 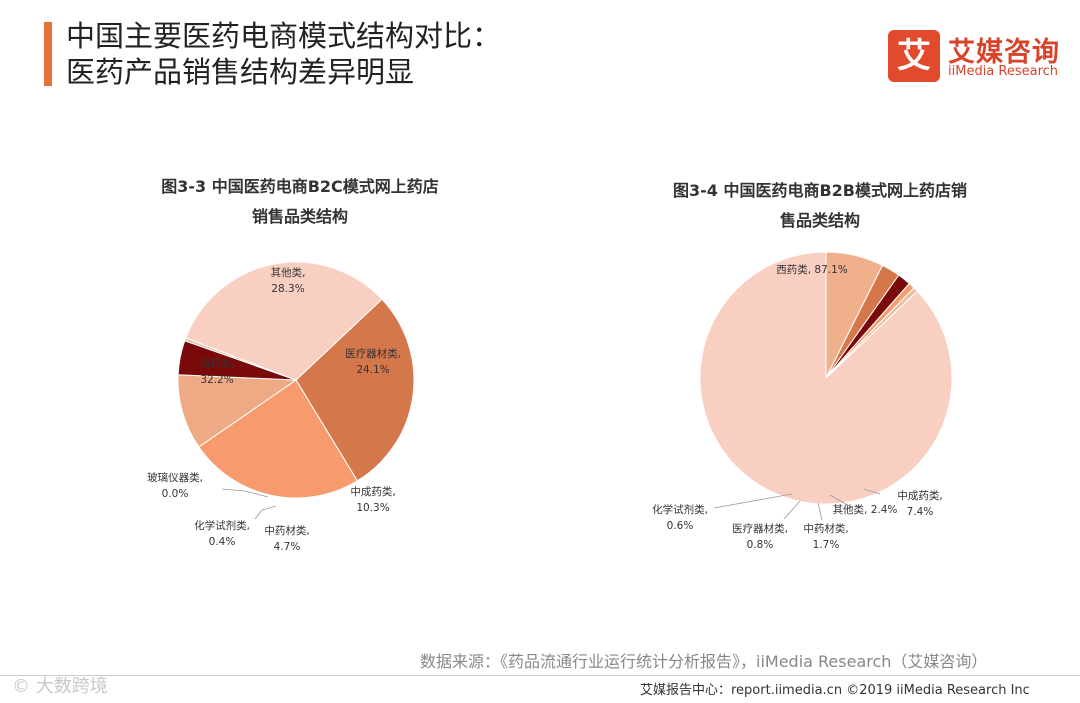 What do you see at coordinates (812, 269) in the screenshot?
I see `chart2-label-name-5: 西药类, 87.1%` at bounding box center [812, 269].